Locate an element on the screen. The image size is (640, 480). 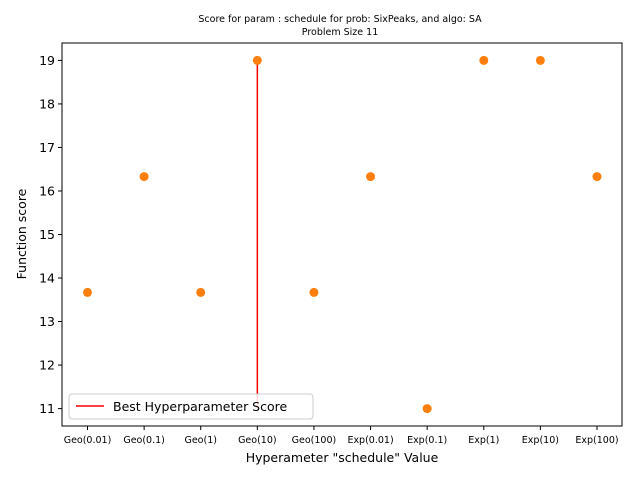
y-tick-label: 19 is located at coordinates (47, 60).